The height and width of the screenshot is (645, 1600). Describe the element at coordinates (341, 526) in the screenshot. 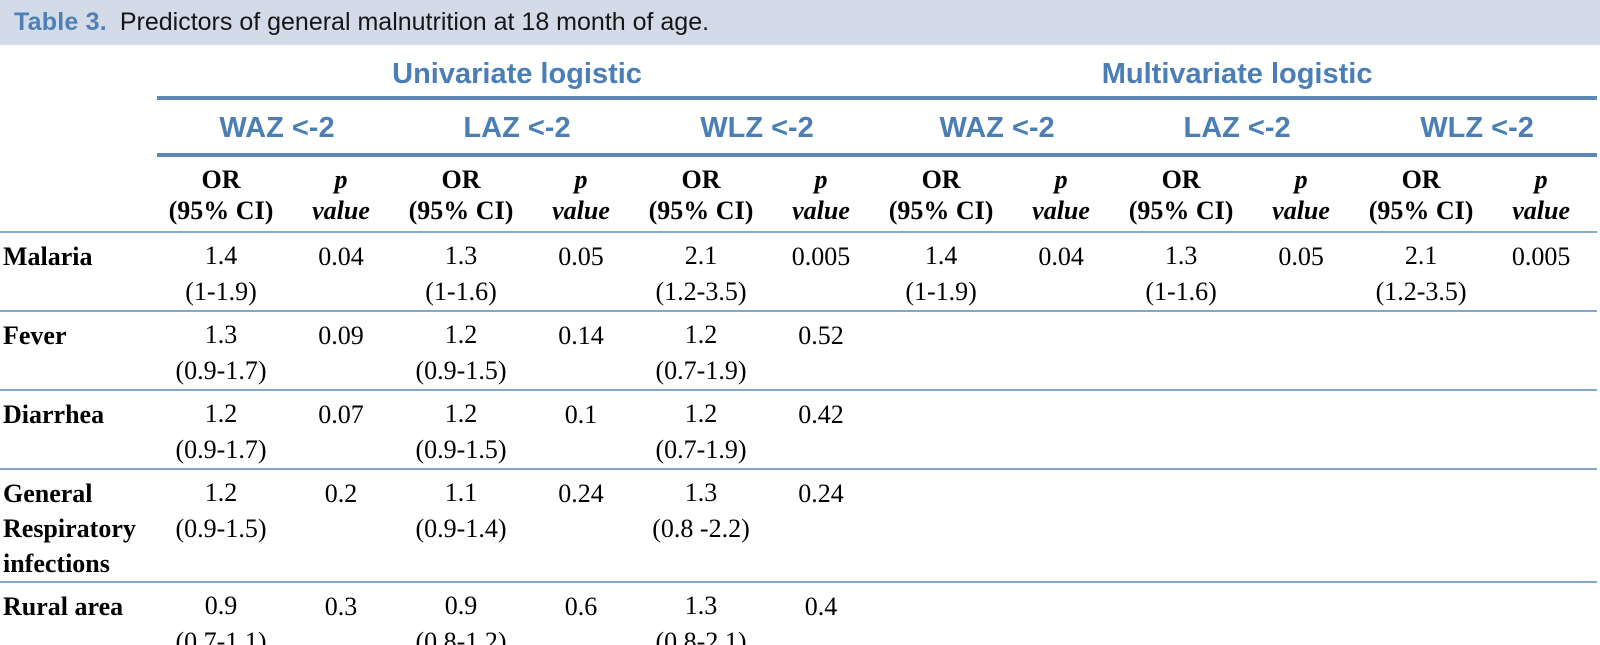

I see `p-value-cell: 0.2` at that location.